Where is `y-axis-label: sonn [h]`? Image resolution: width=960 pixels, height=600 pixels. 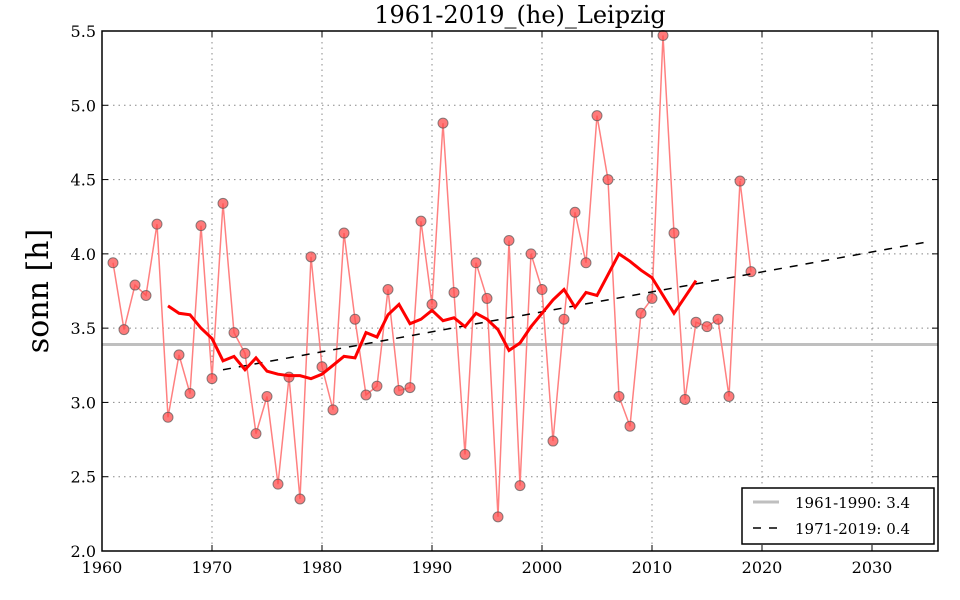
y-axis-label: sonn [h] is located at coordinates (38, 291).